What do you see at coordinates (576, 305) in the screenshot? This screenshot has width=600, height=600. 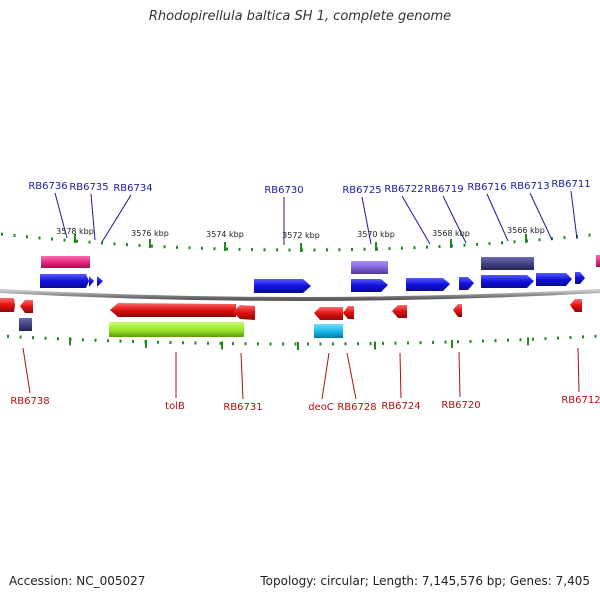 I see `gene-arrow-rb6712` at bounding box center [576, 305].